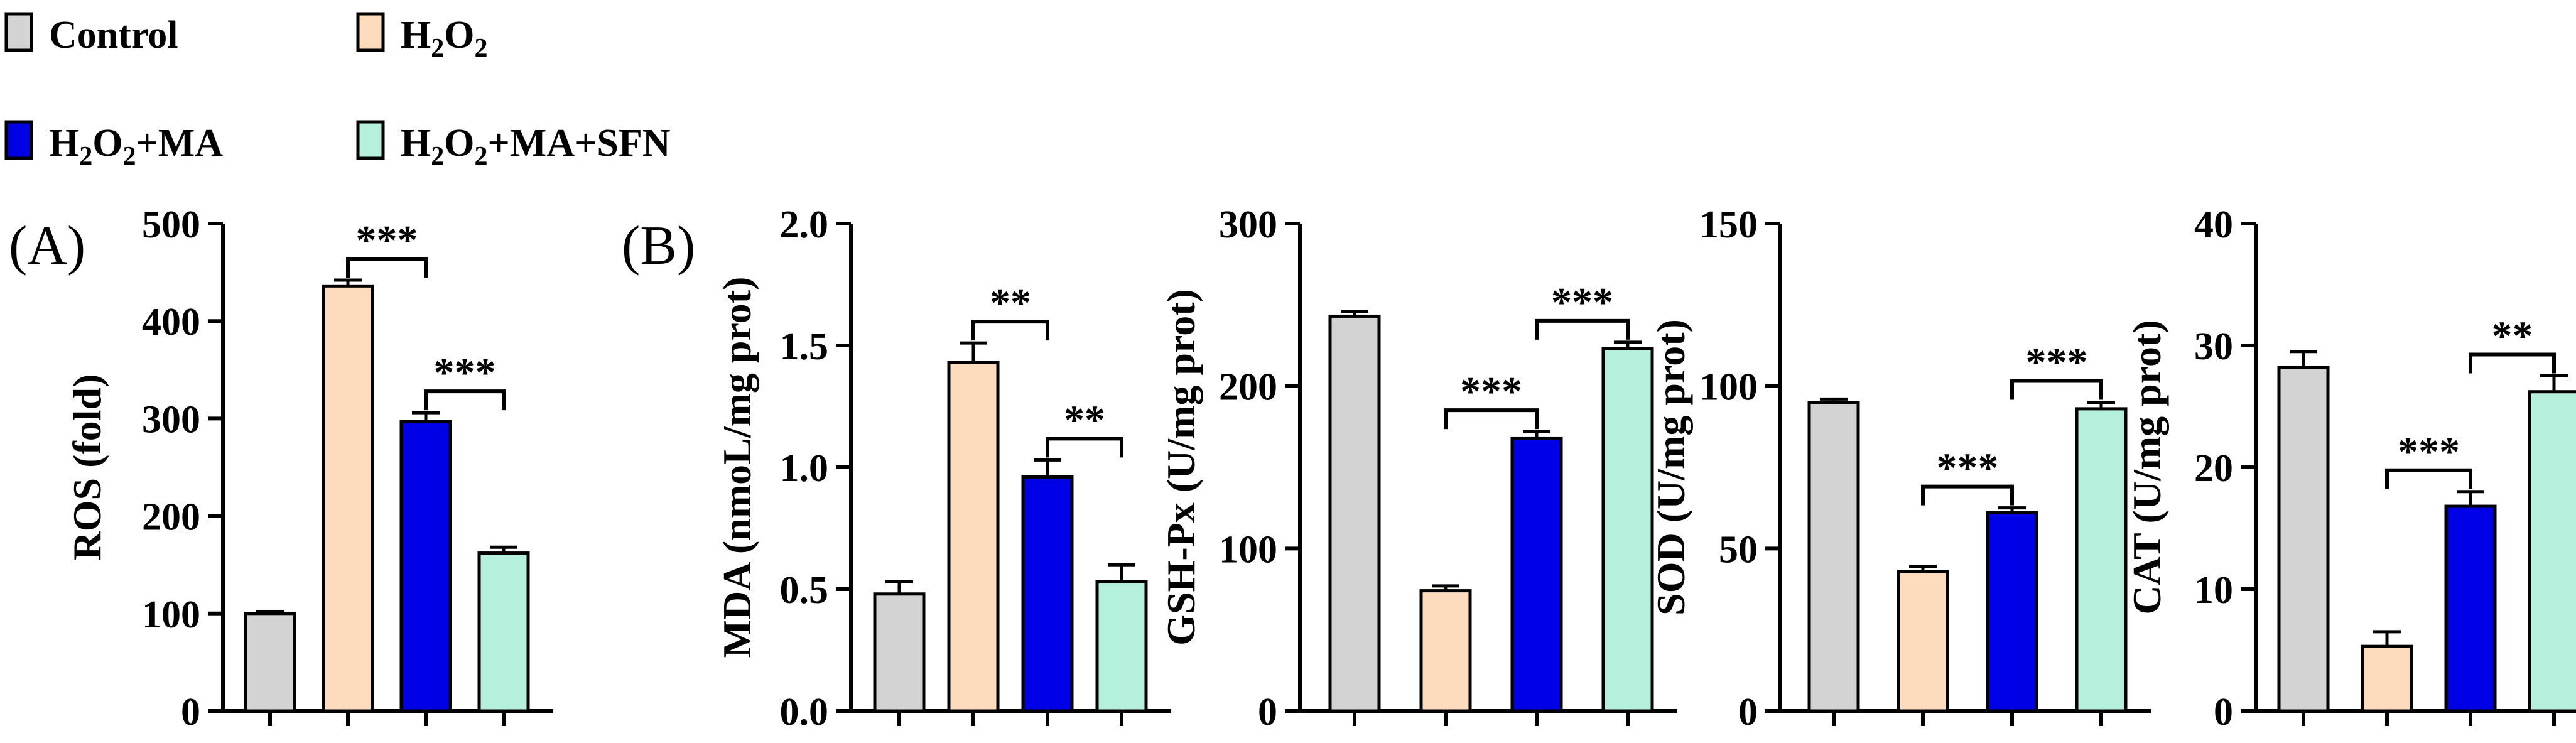 This screenshot has width=2576, height=743. I want to click on legend-item-h2o2: H2O2, so click(422, 37).